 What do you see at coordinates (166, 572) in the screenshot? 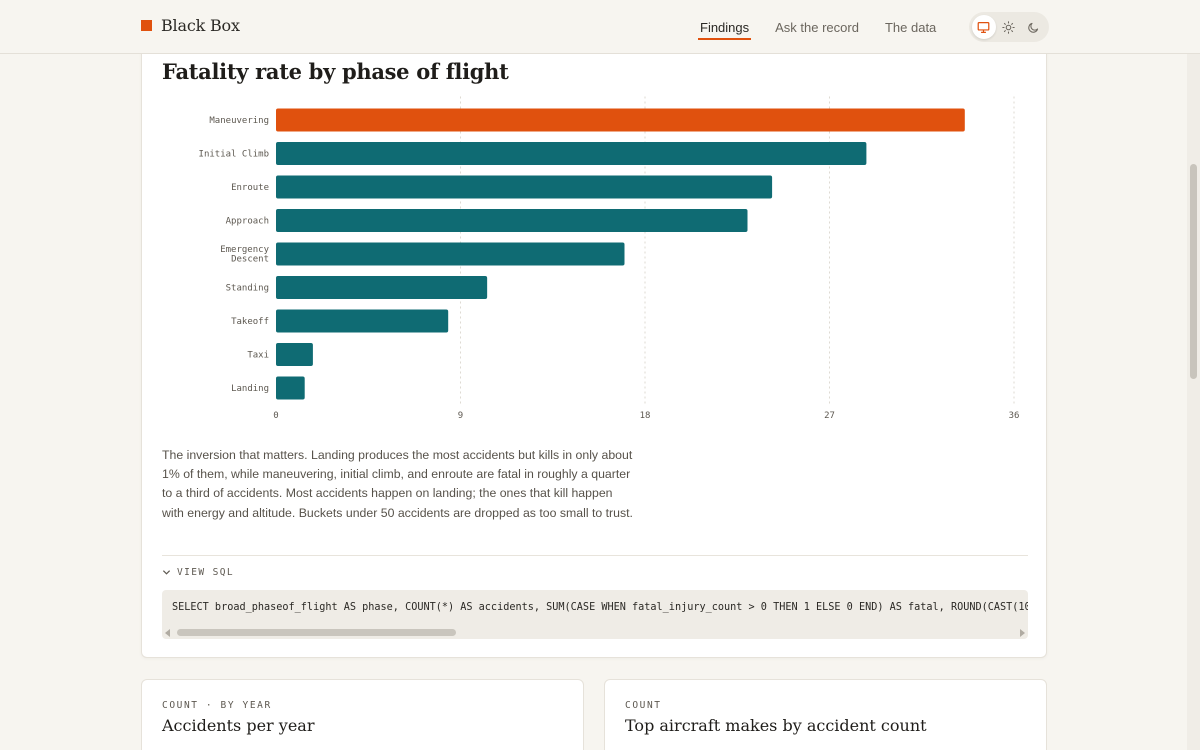
I see `chevron-down-icon` at bounding box center [166, 572].